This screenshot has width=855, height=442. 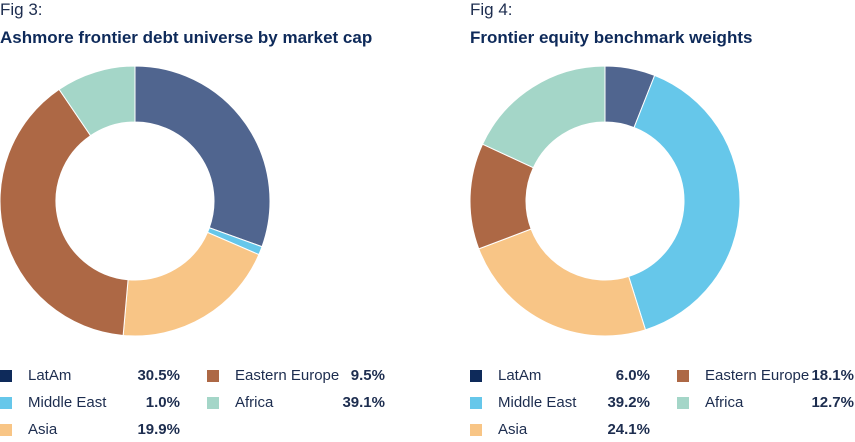 What do you see at coordinates (832, 375) in the screenshot?
I see `legend-value: 18.1%` at bounding box center [832, 375].